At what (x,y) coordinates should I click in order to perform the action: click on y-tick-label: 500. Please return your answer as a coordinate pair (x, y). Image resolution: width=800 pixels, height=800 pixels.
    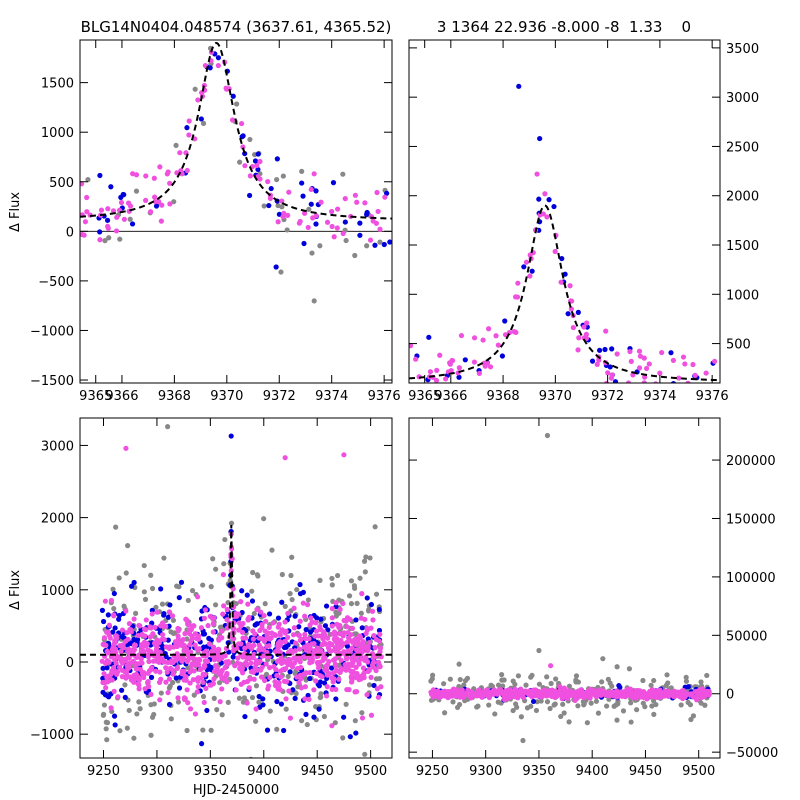
    Looking at the image, I should click on (61, 183).